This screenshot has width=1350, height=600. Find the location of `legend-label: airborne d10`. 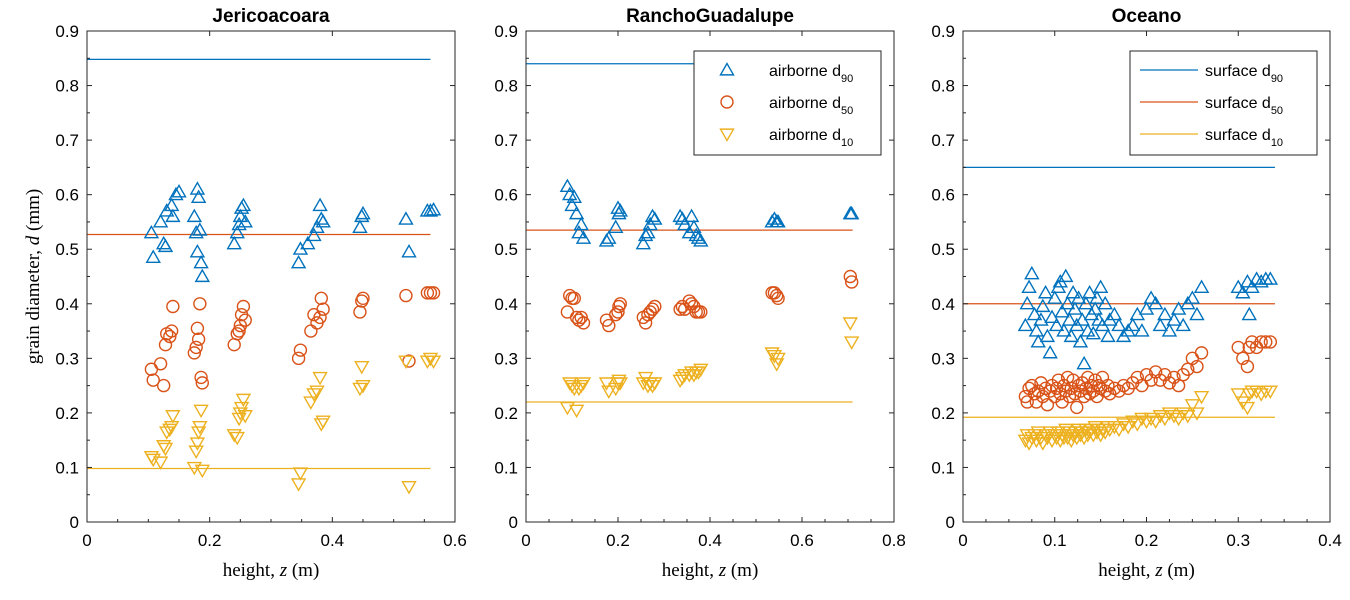

legend-label: airborne d10 is located at coordinates (811, 138).